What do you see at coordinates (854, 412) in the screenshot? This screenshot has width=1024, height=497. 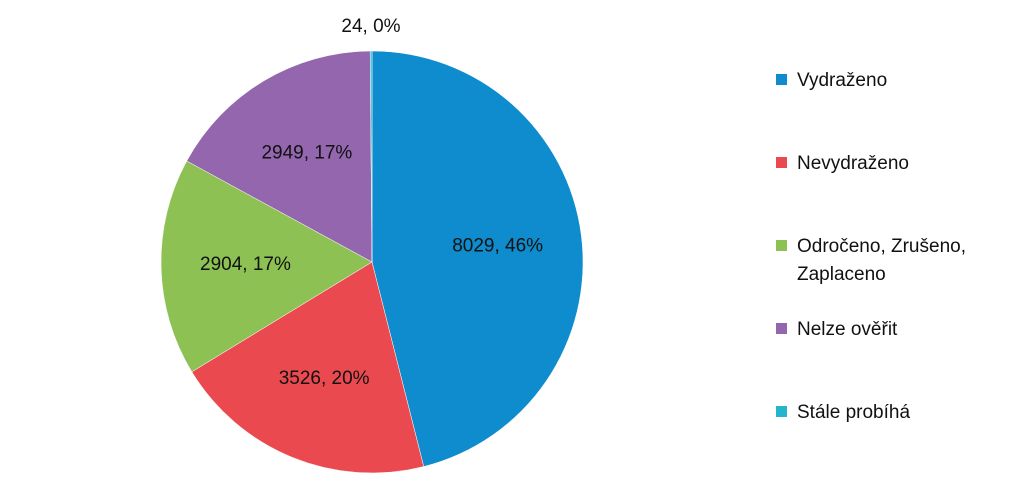 I see `legend-label: Stále probíhá` at bounding box center [854, 412].